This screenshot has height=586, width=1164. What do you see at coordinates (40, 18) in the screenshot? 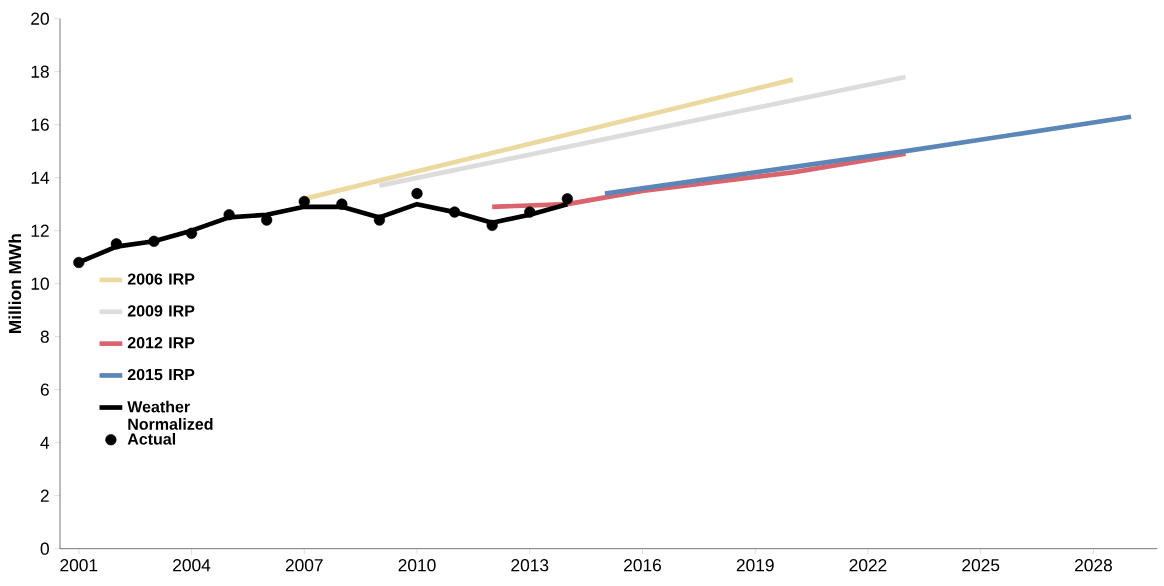
I see `y-tick-label: 20` at bounding box center [40, 18].